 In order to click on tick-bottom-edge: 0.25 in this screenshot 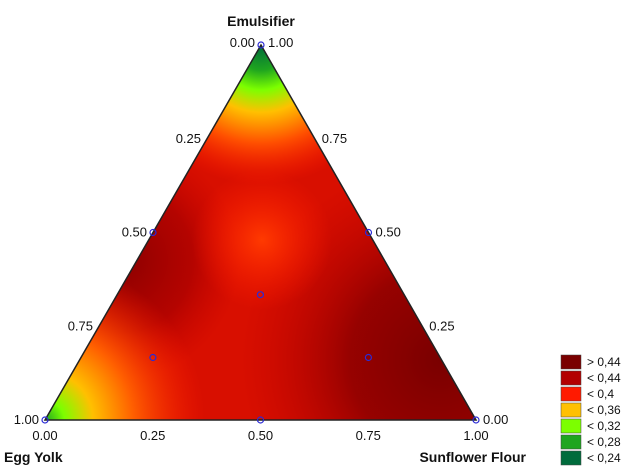, I will do `click(152, 435)`.